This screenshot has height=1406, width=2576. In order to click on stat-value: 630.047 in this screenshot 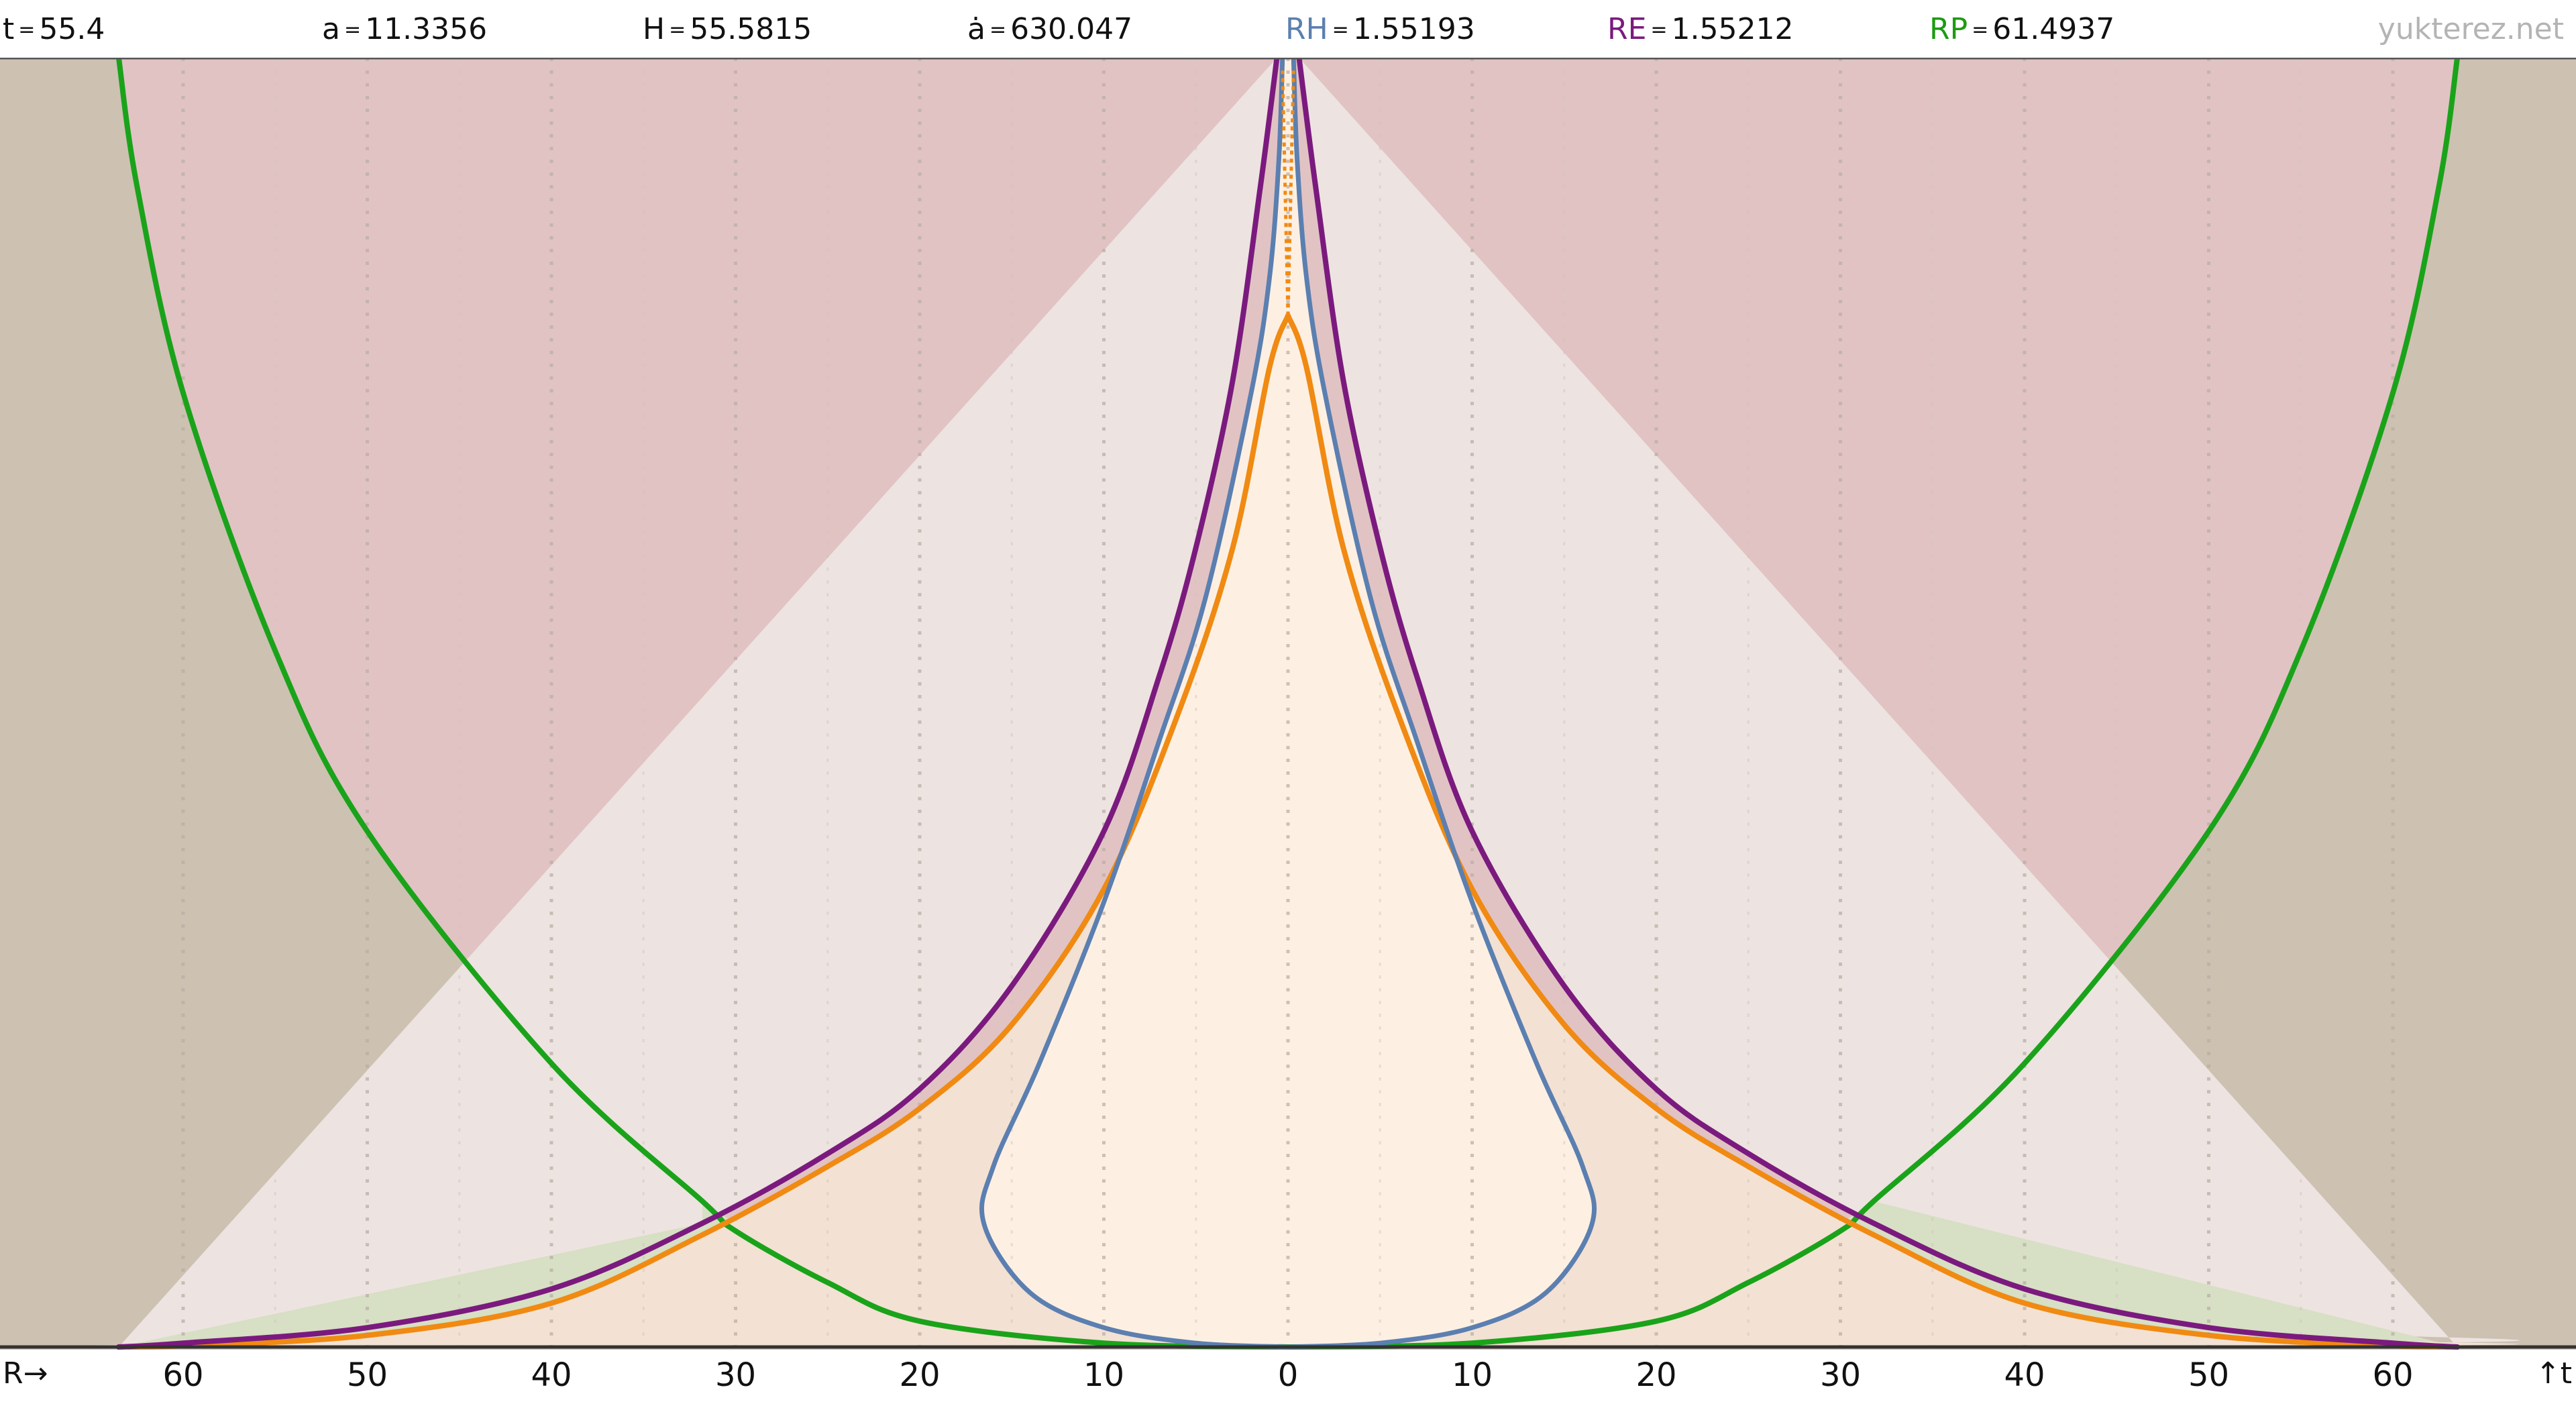, I will do `click(1071, 29)`.